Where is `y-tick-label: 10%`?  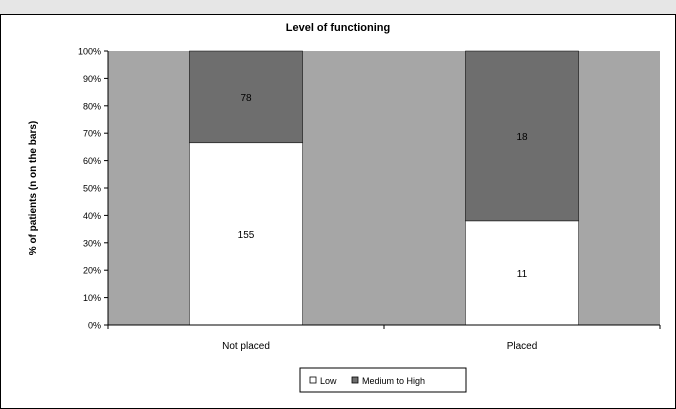
y-tick-label: 10% is located at coordinates (92, 298).